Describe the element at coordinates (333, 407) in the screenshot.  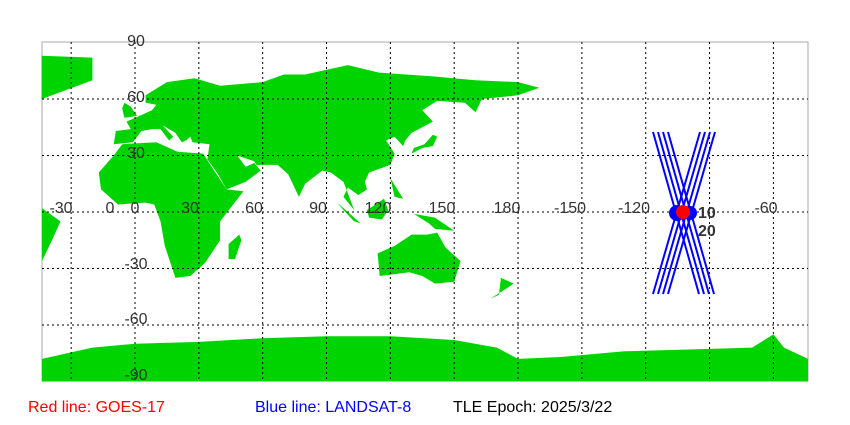
I see `legend-blue-line: Blue line: LANDSAT-8` at that location.